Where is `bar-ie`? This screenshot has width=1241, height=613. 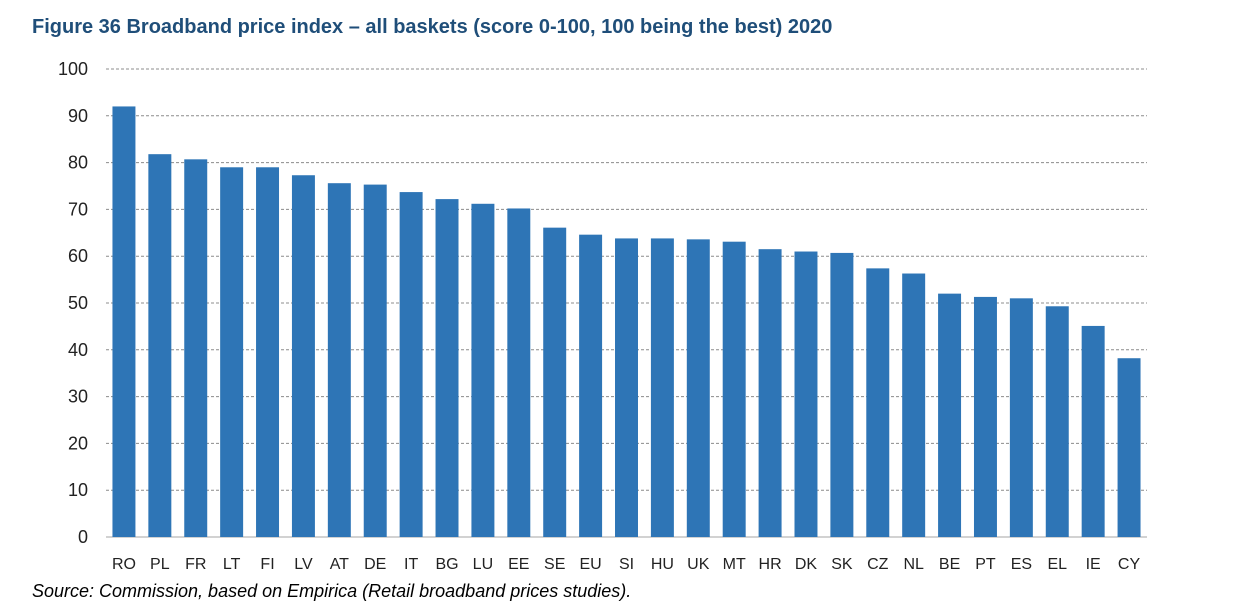
bar-ie is located at coordinates (1093, 431).